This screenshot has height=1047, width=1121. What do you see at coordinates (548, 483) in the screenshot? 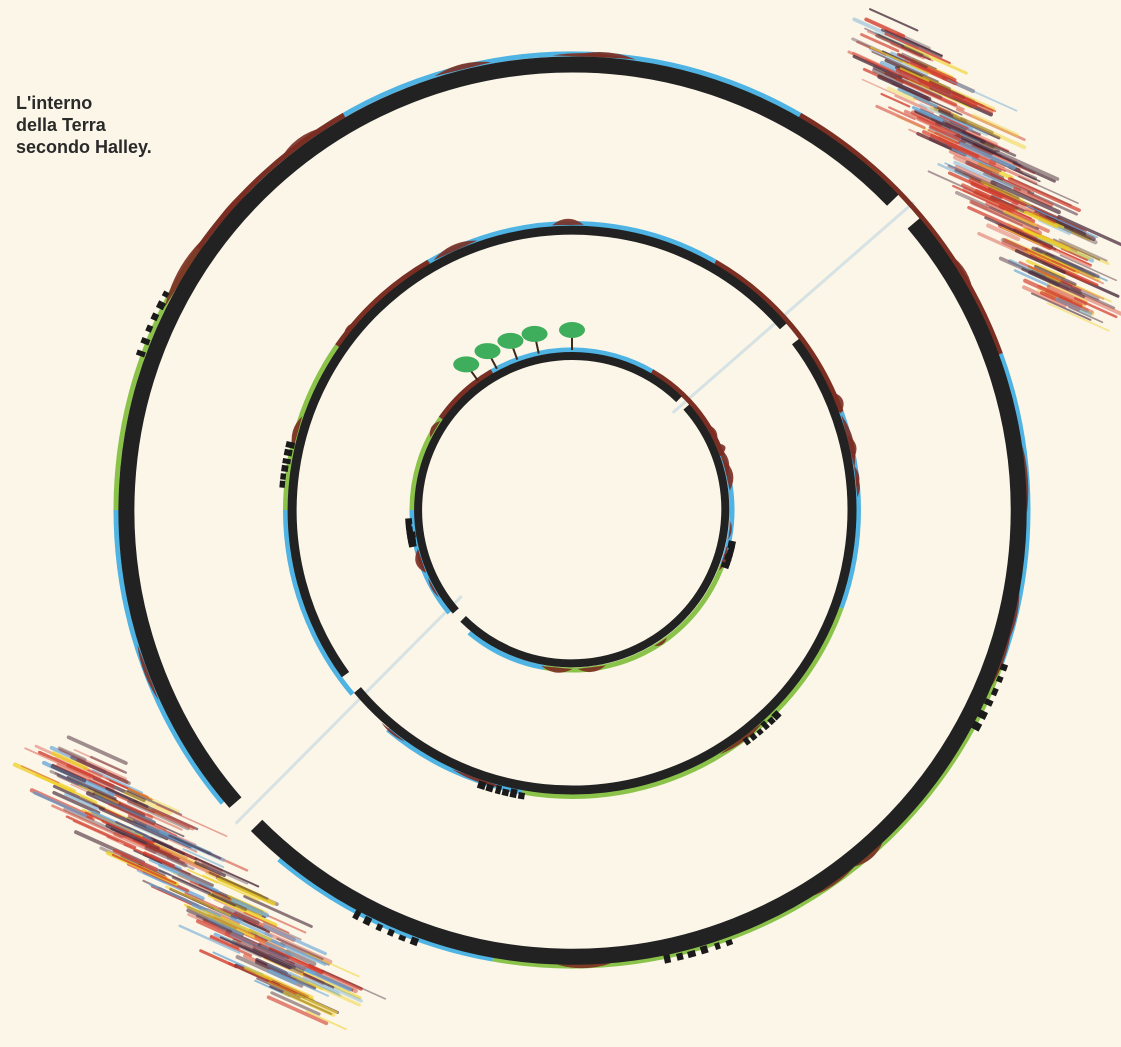
I see `inner-shell-ring-b` at bounding box center [548, 483].